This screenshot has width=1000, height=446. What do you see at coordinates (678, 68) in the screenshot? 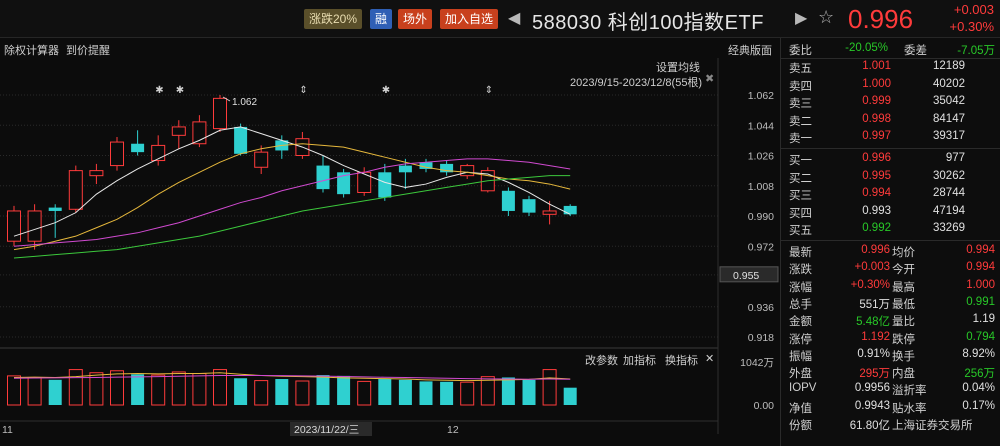
I see `ma-settings-button: 设置均线` at bounding box center [678, 68].